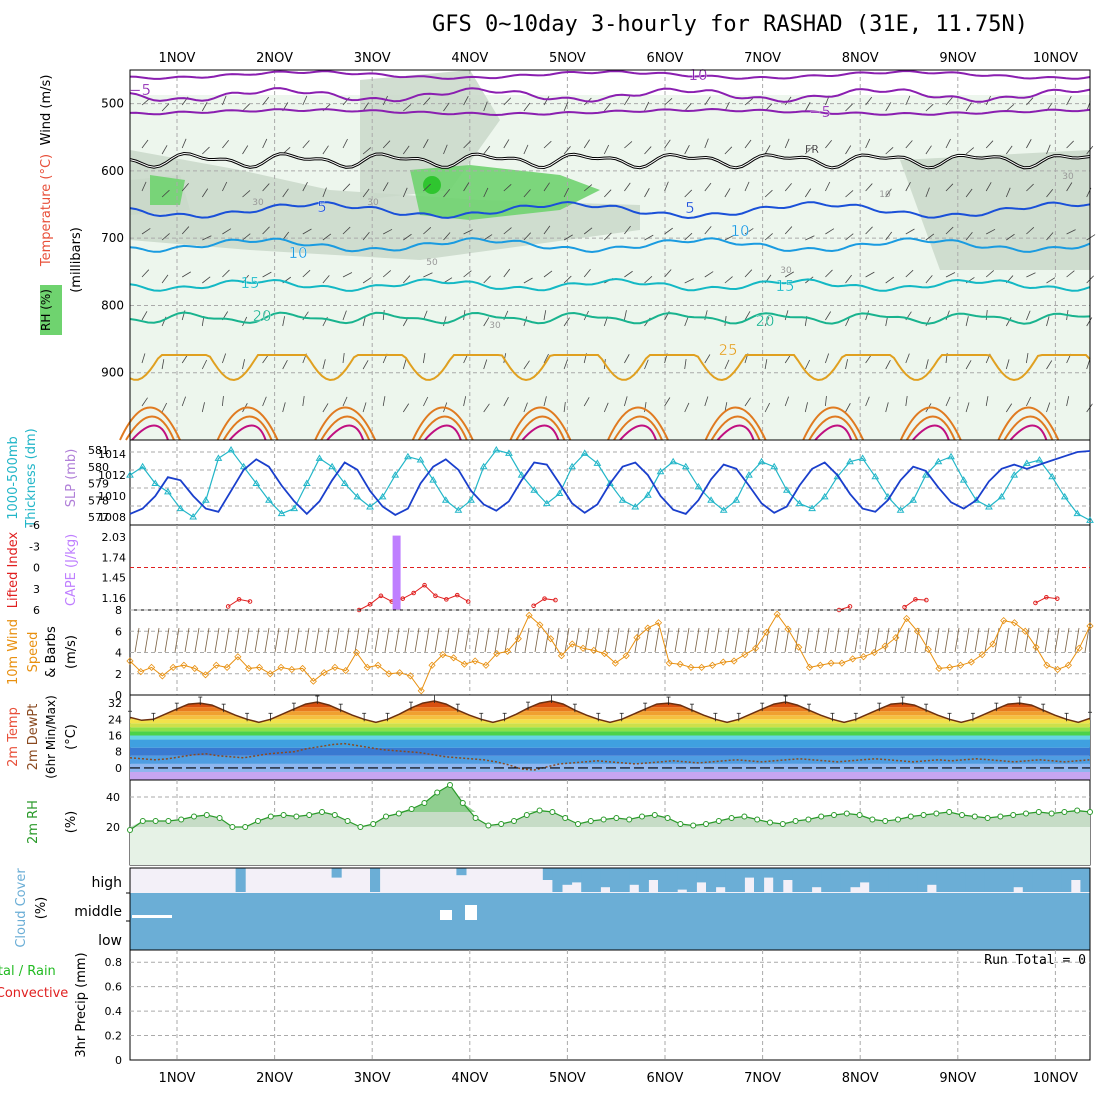 This screenshot has width=1100, height=1100. What do you see at coordinates (1055, 1078) in the screenshot?
I see `date-label-bottom: 10NOV` at bounding box center [1055, 1078].